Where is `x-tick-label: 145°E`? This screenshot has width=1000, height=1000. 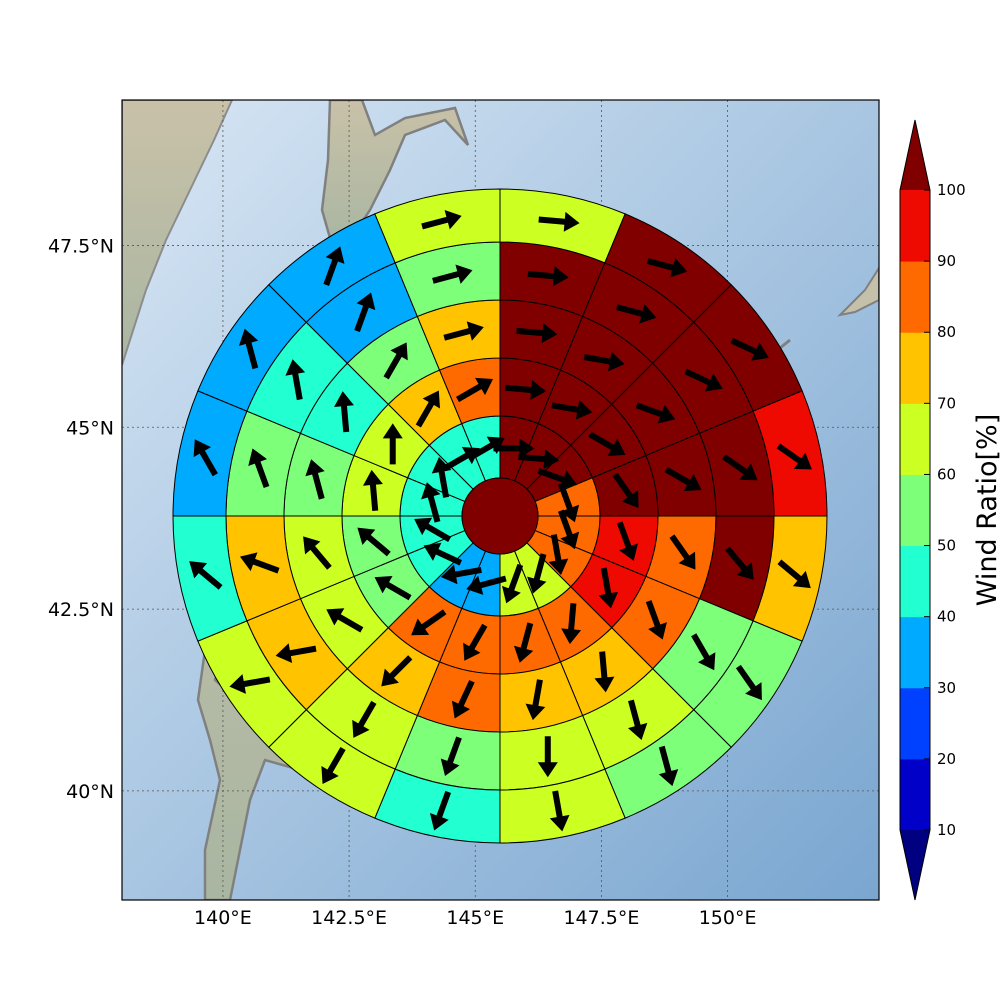
x-tick-label: 145°E is located at coordinates (475, 918).